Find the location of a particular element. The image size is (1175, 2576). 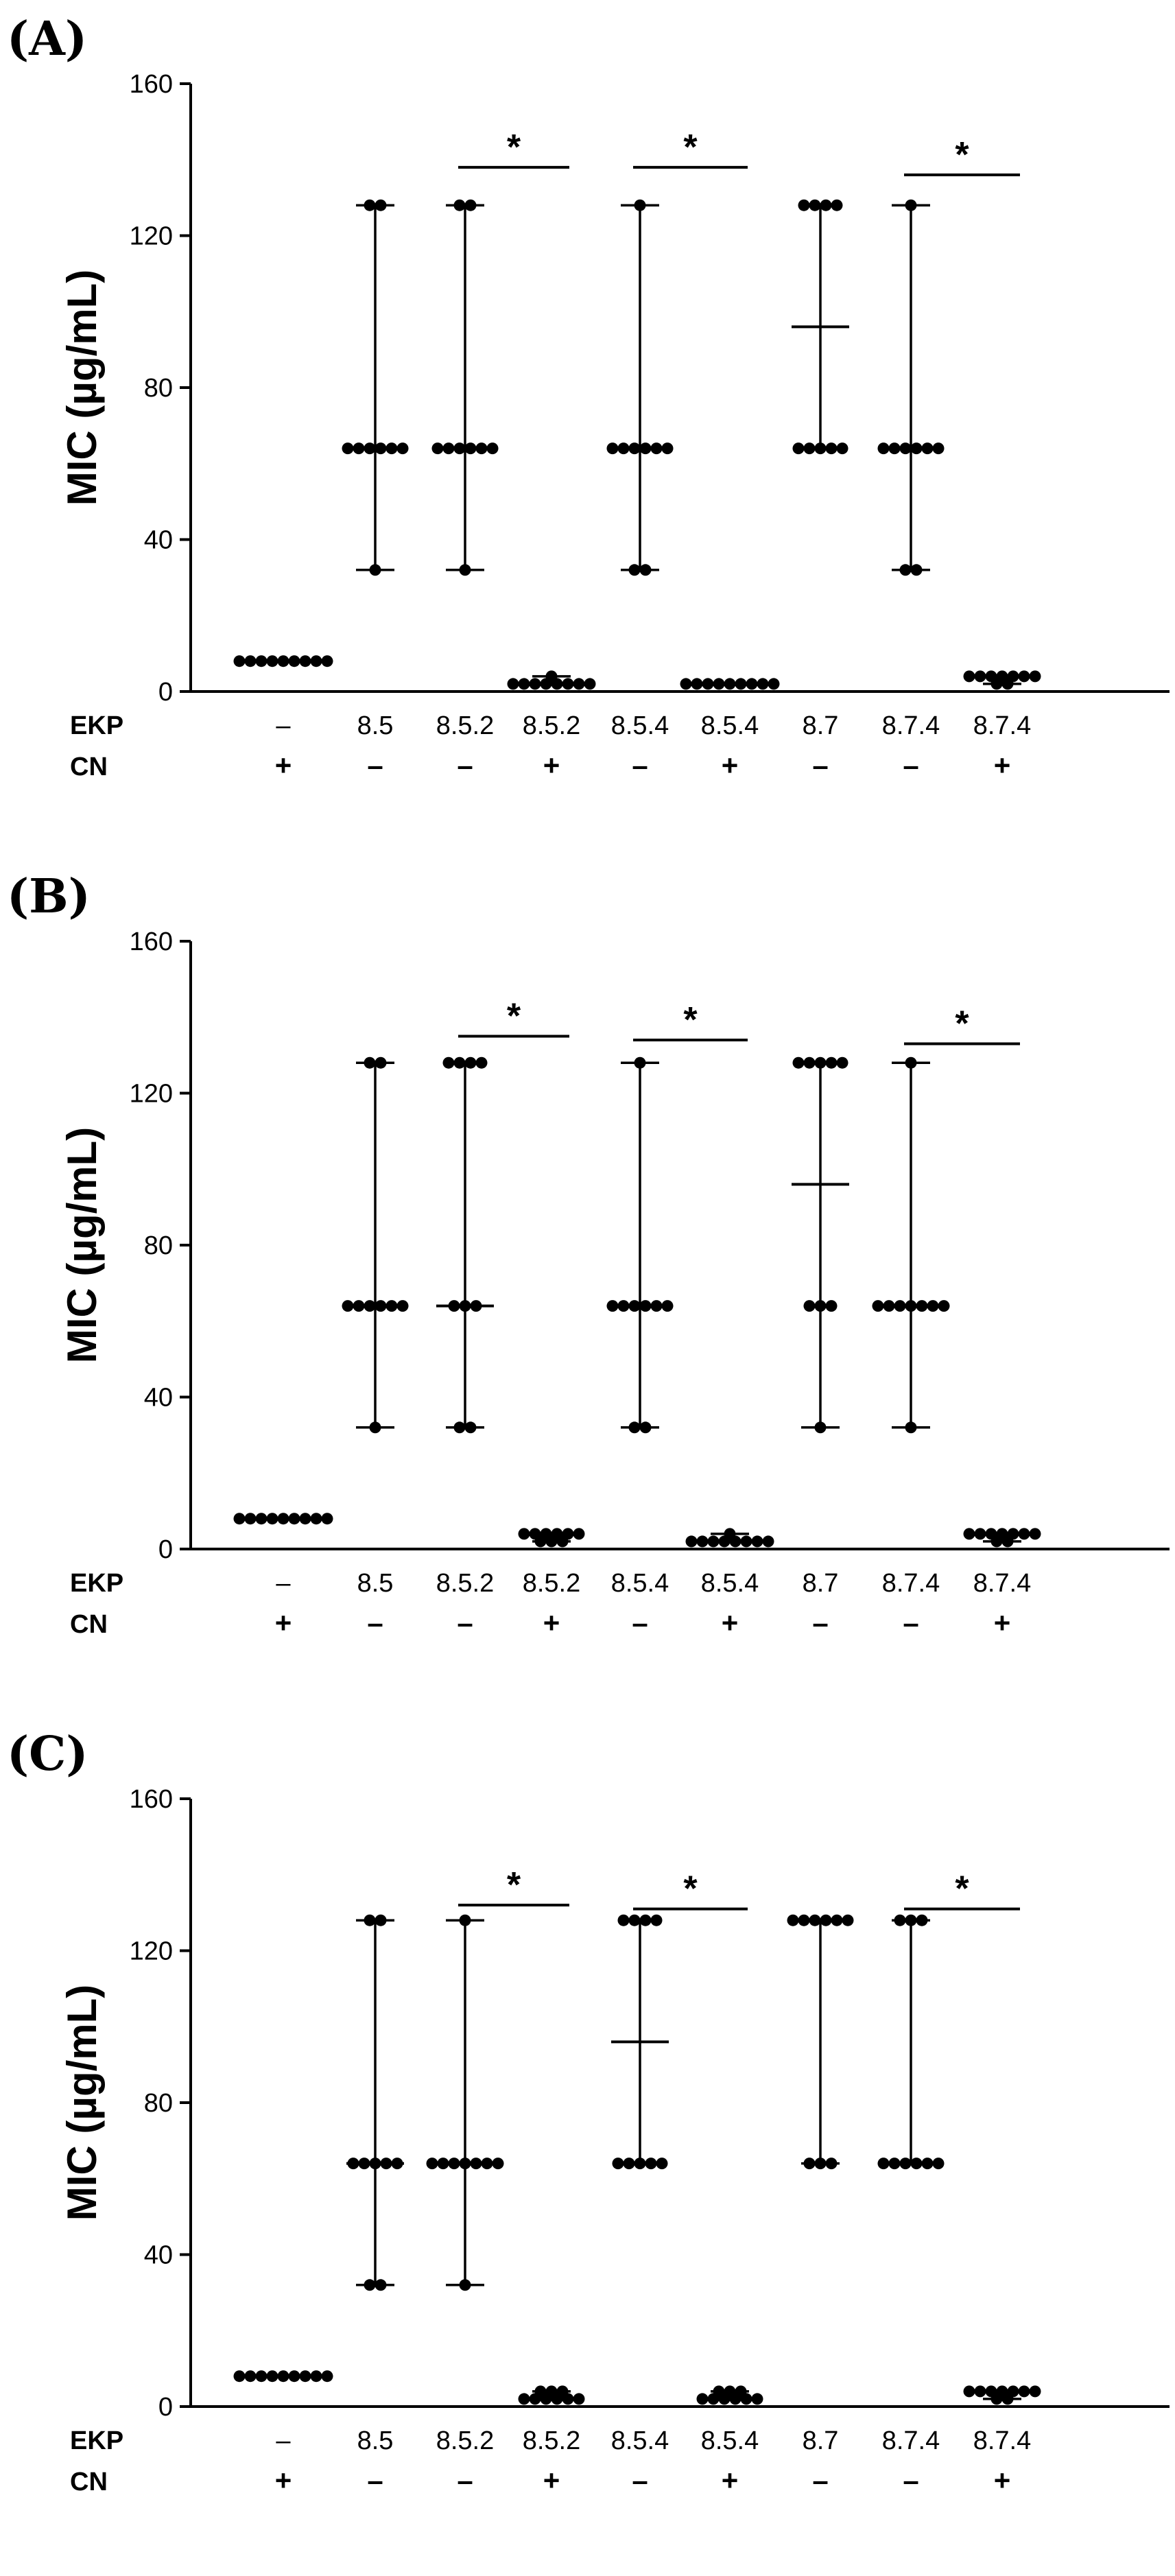

category-group: 8.5.2 + is located at coordinates (551, 1583).